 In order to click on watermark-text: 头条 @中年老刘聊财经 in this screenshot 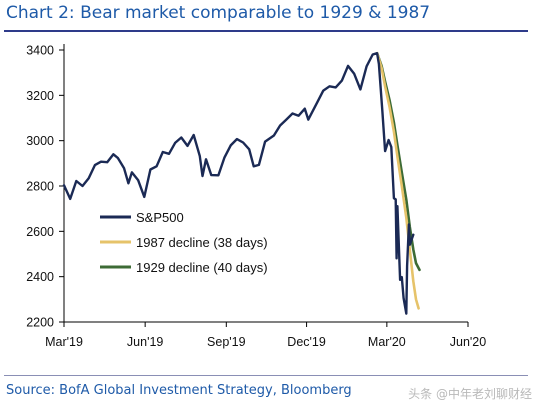, I will do `click(470, 394)`.